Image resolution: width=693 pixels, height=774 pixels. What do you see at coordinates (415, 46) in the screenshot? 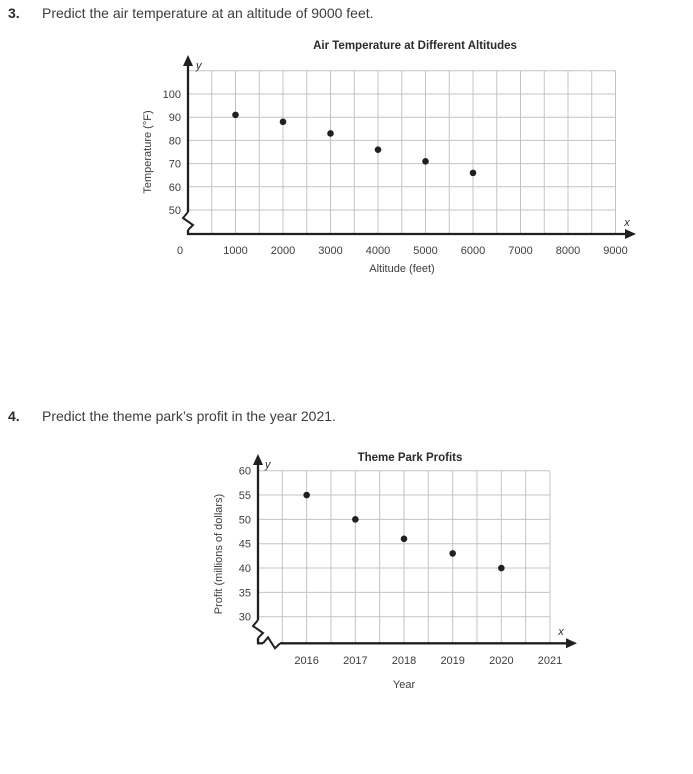
I see `chart-title: Air Temperature at Different Altitudes` at bounding box center [415, 46].